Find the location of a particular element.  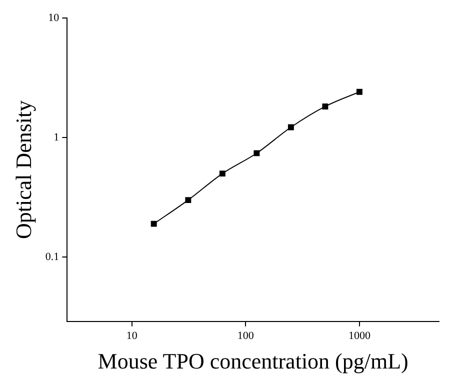

y-axis-title: Optical Density is located at coordinates (23, 170).